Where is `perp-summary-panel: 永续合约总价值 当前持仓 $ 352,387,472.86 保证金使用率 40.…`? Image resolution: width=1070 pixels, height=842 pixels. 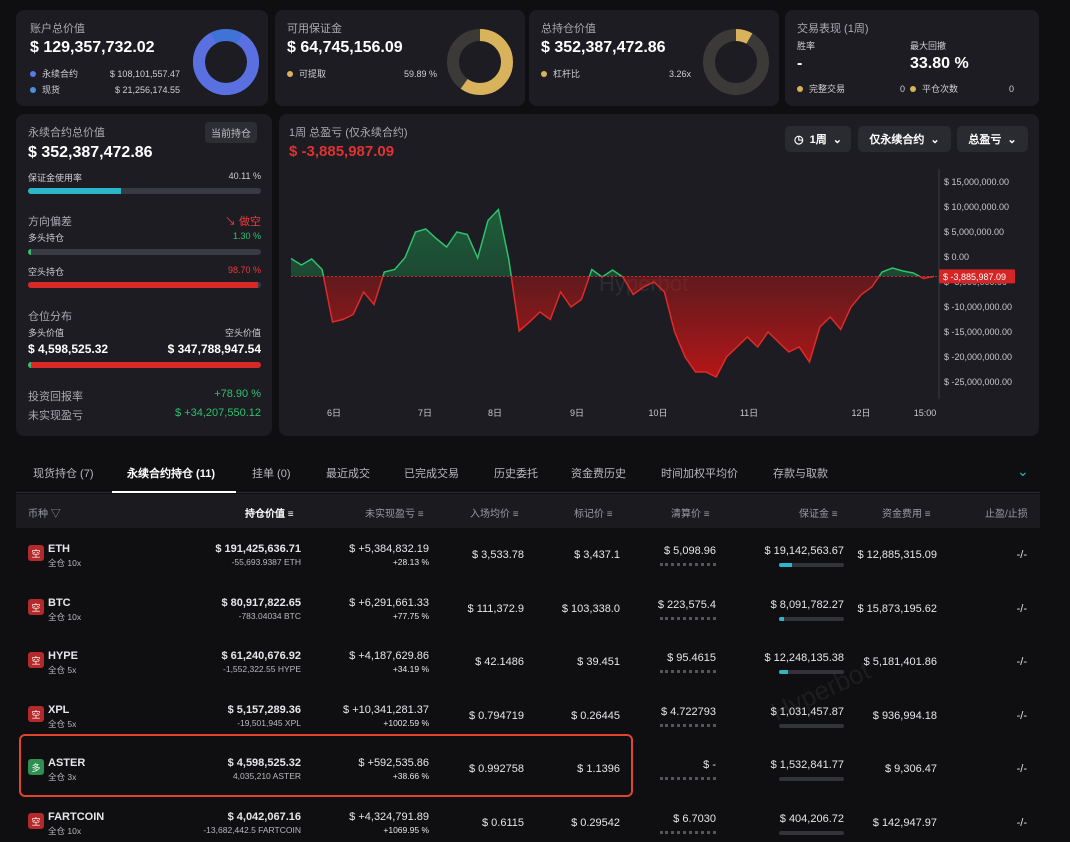 perp-summary-panel: 永续合约总价值 当前持仓 $ 352,387,472.86 保证金使用率 40.… is located at coordinates (144, 275).